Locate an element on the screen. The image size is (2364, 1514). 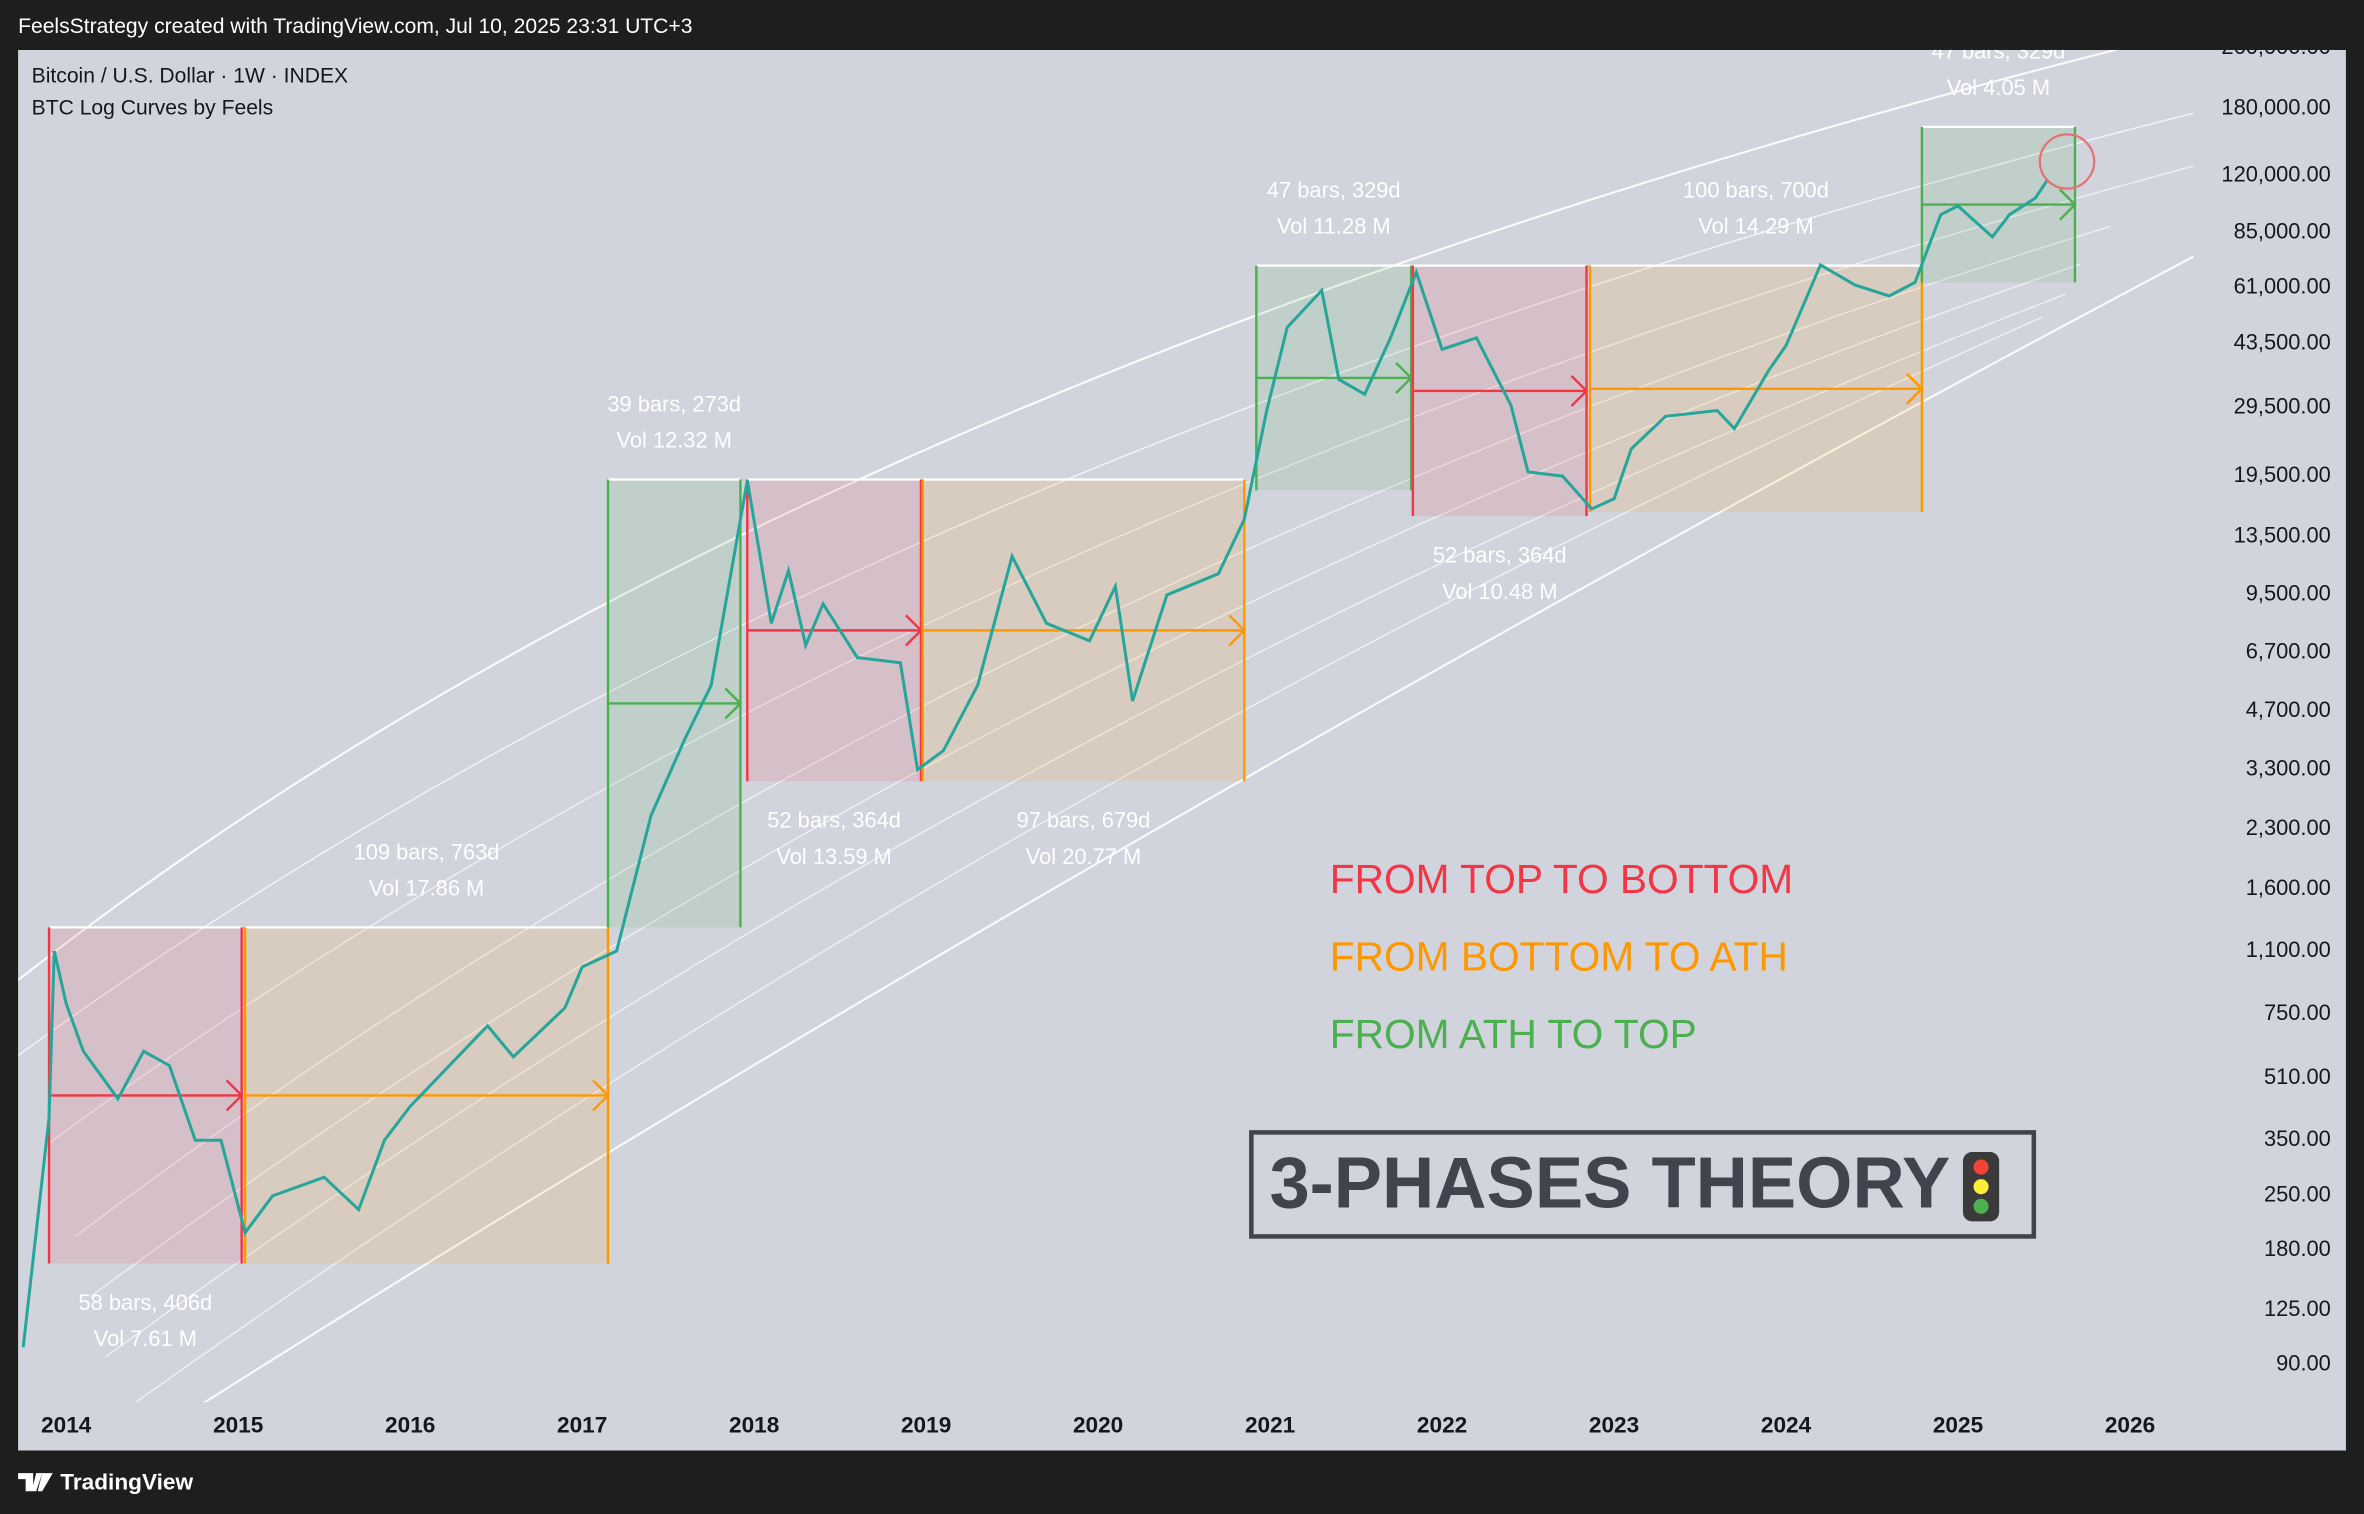
banner-box is located at coordinates (1643, 1184).